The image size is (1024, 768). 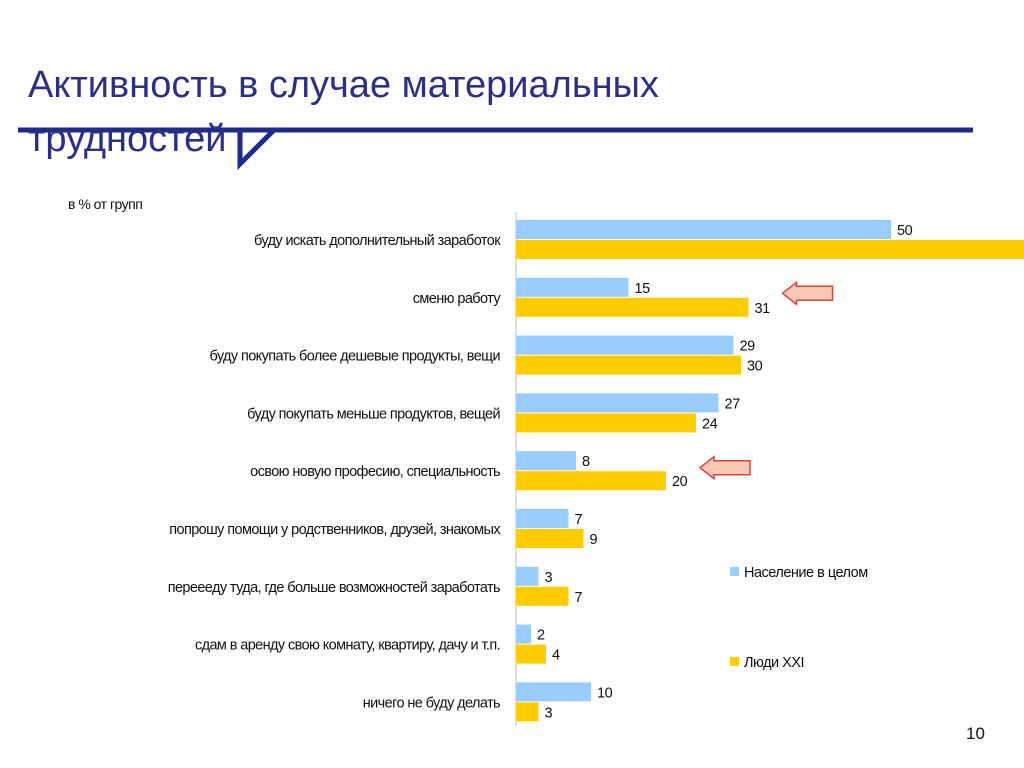 I want to click on data-label: 9, so click(x=594, y=540).